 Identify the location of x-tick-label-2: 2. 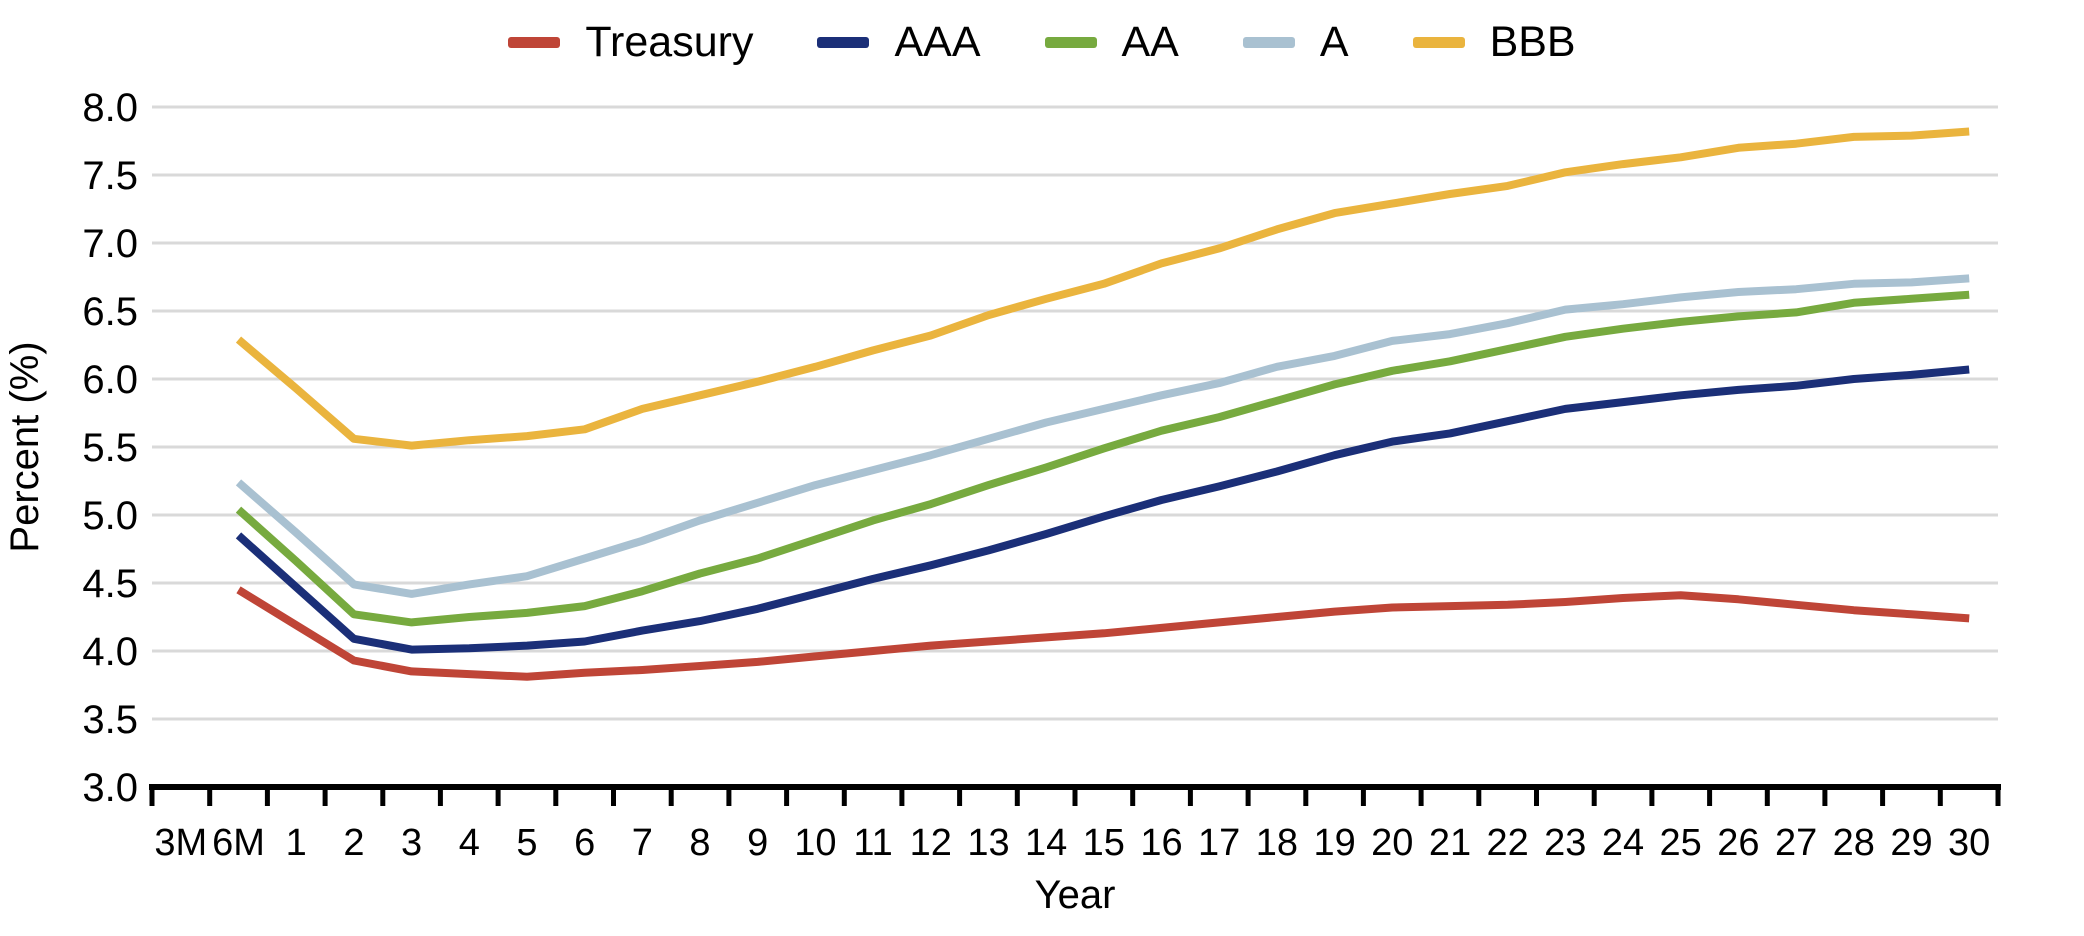
(353, 843).